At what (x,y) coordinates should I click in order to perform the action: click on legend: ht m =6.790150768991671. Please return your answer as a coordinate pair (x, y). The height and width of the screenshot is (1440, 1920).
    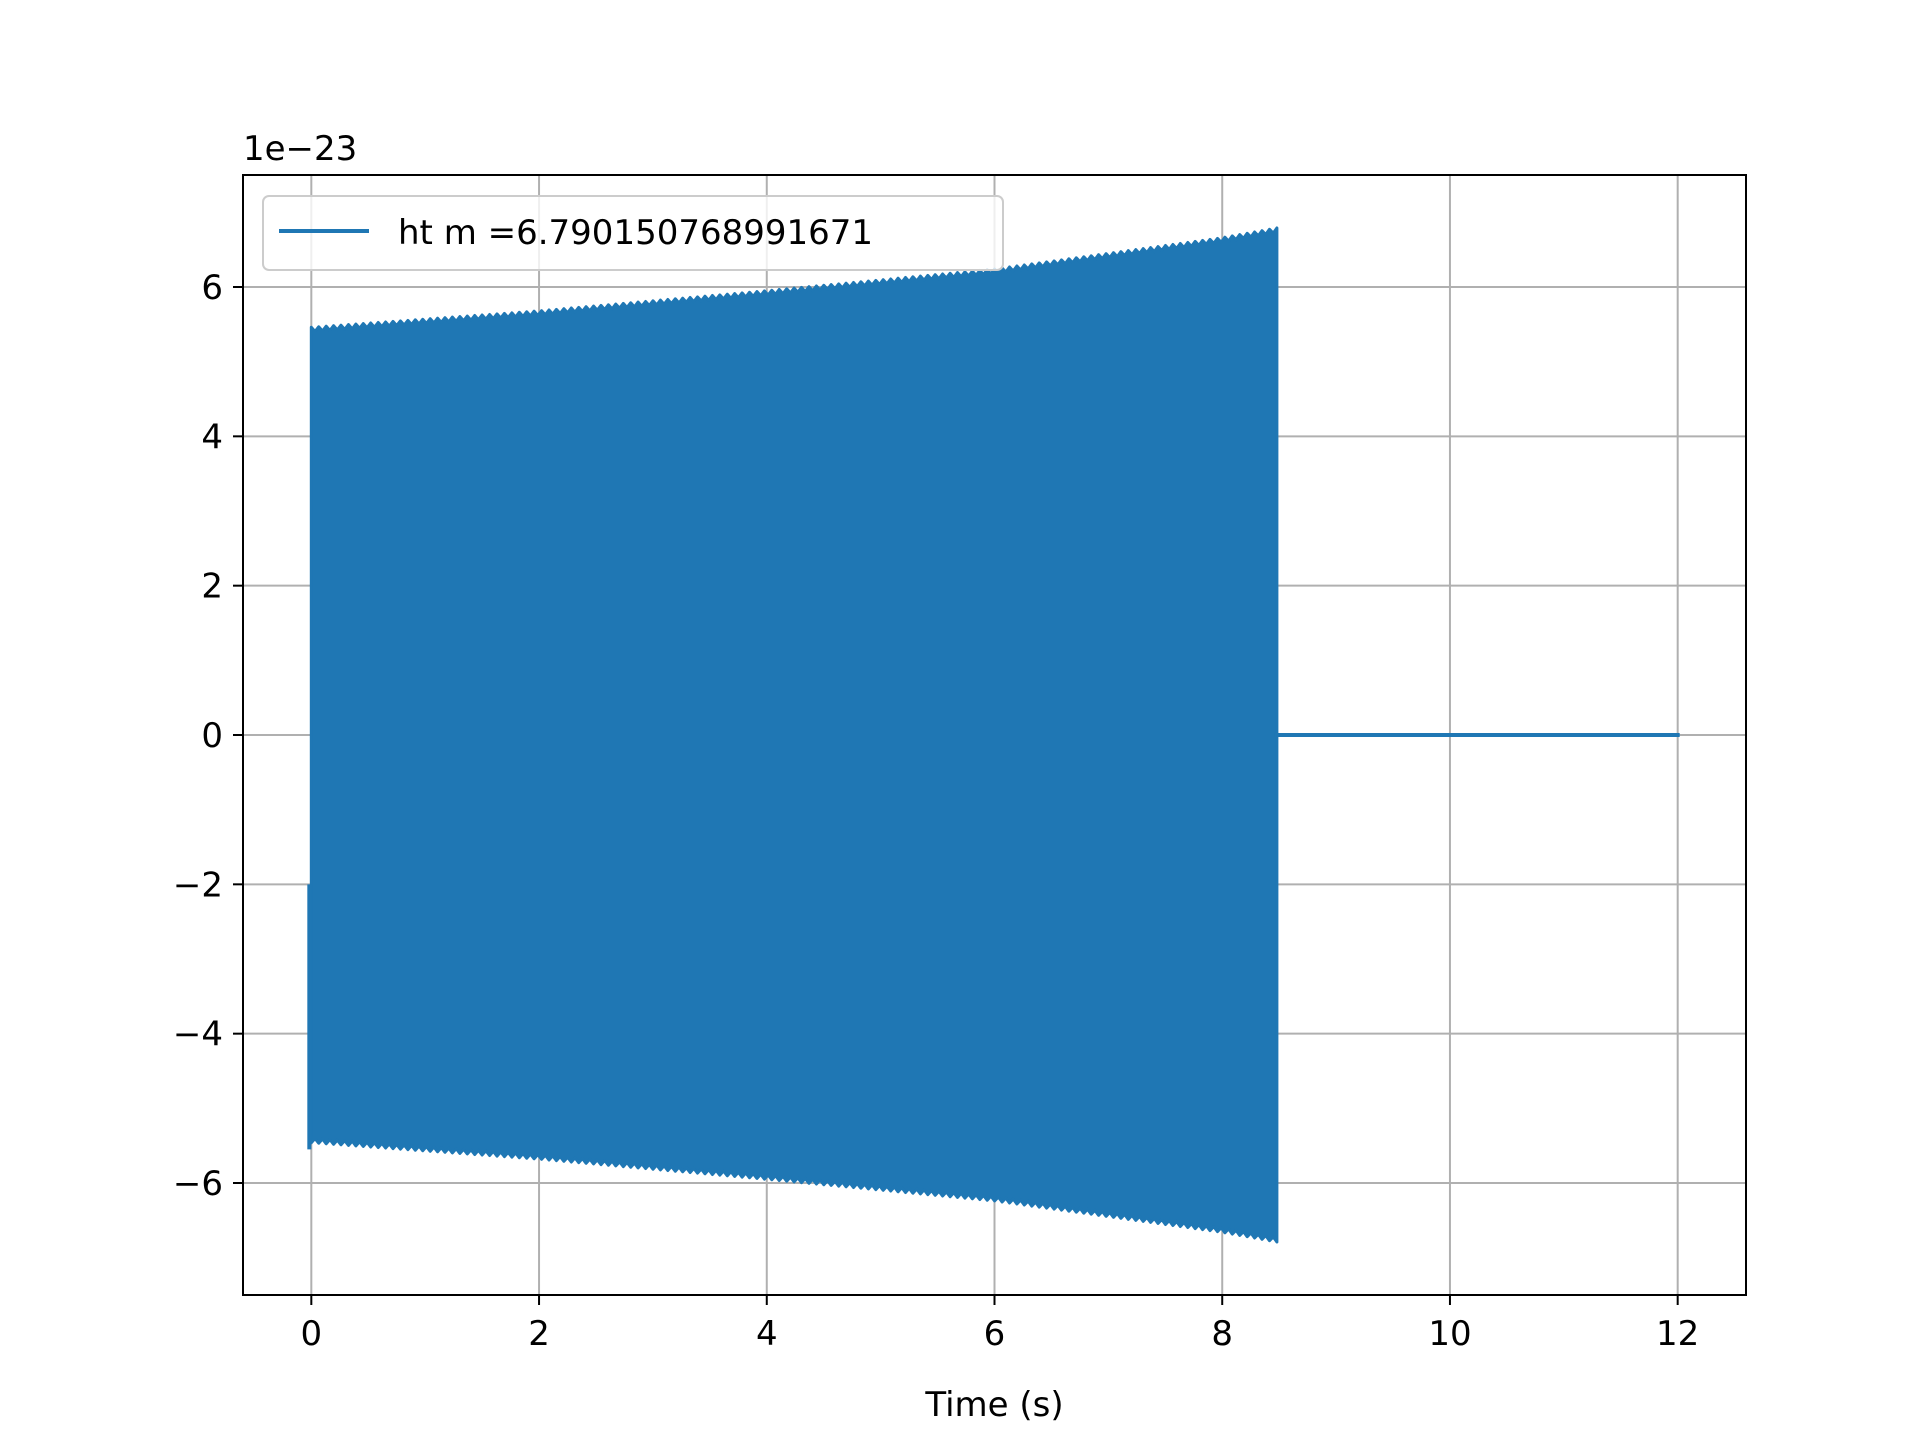
    Looking at the image, I should click on (633, 233).